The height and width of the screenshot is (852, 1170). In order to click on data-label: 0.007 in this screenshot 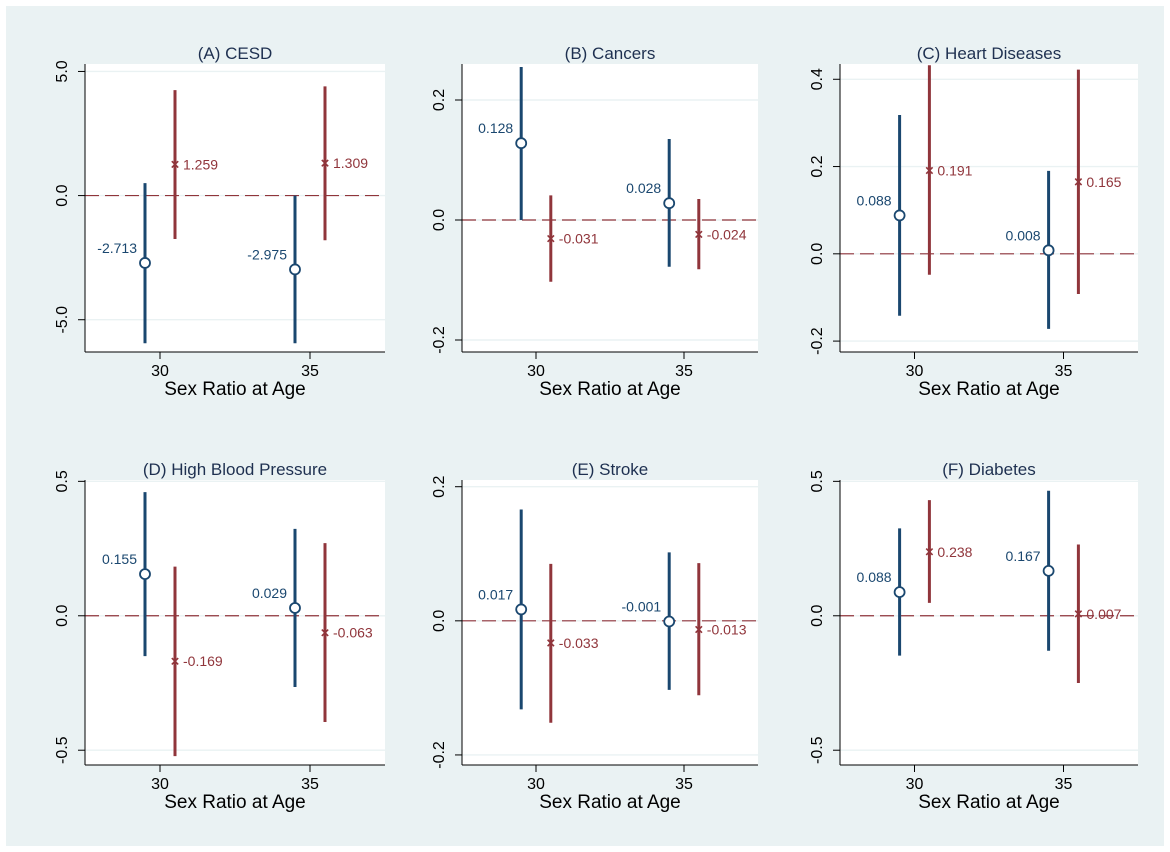, I will do `click(1103, 614)`.